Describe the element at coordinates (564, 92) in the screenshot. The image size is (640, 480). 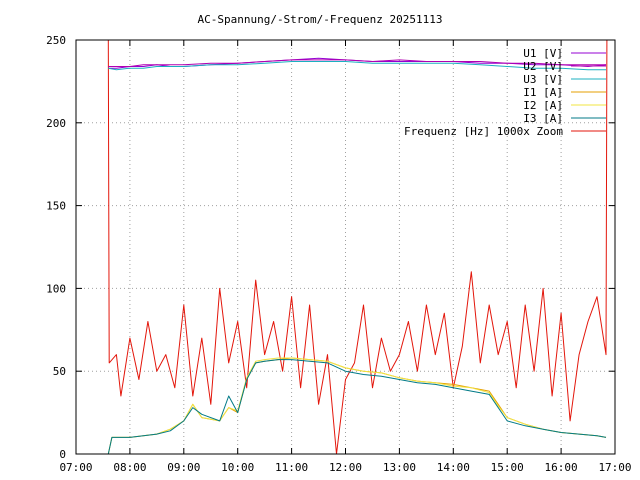
I see `legend-entry: I1 [A]` at that location.